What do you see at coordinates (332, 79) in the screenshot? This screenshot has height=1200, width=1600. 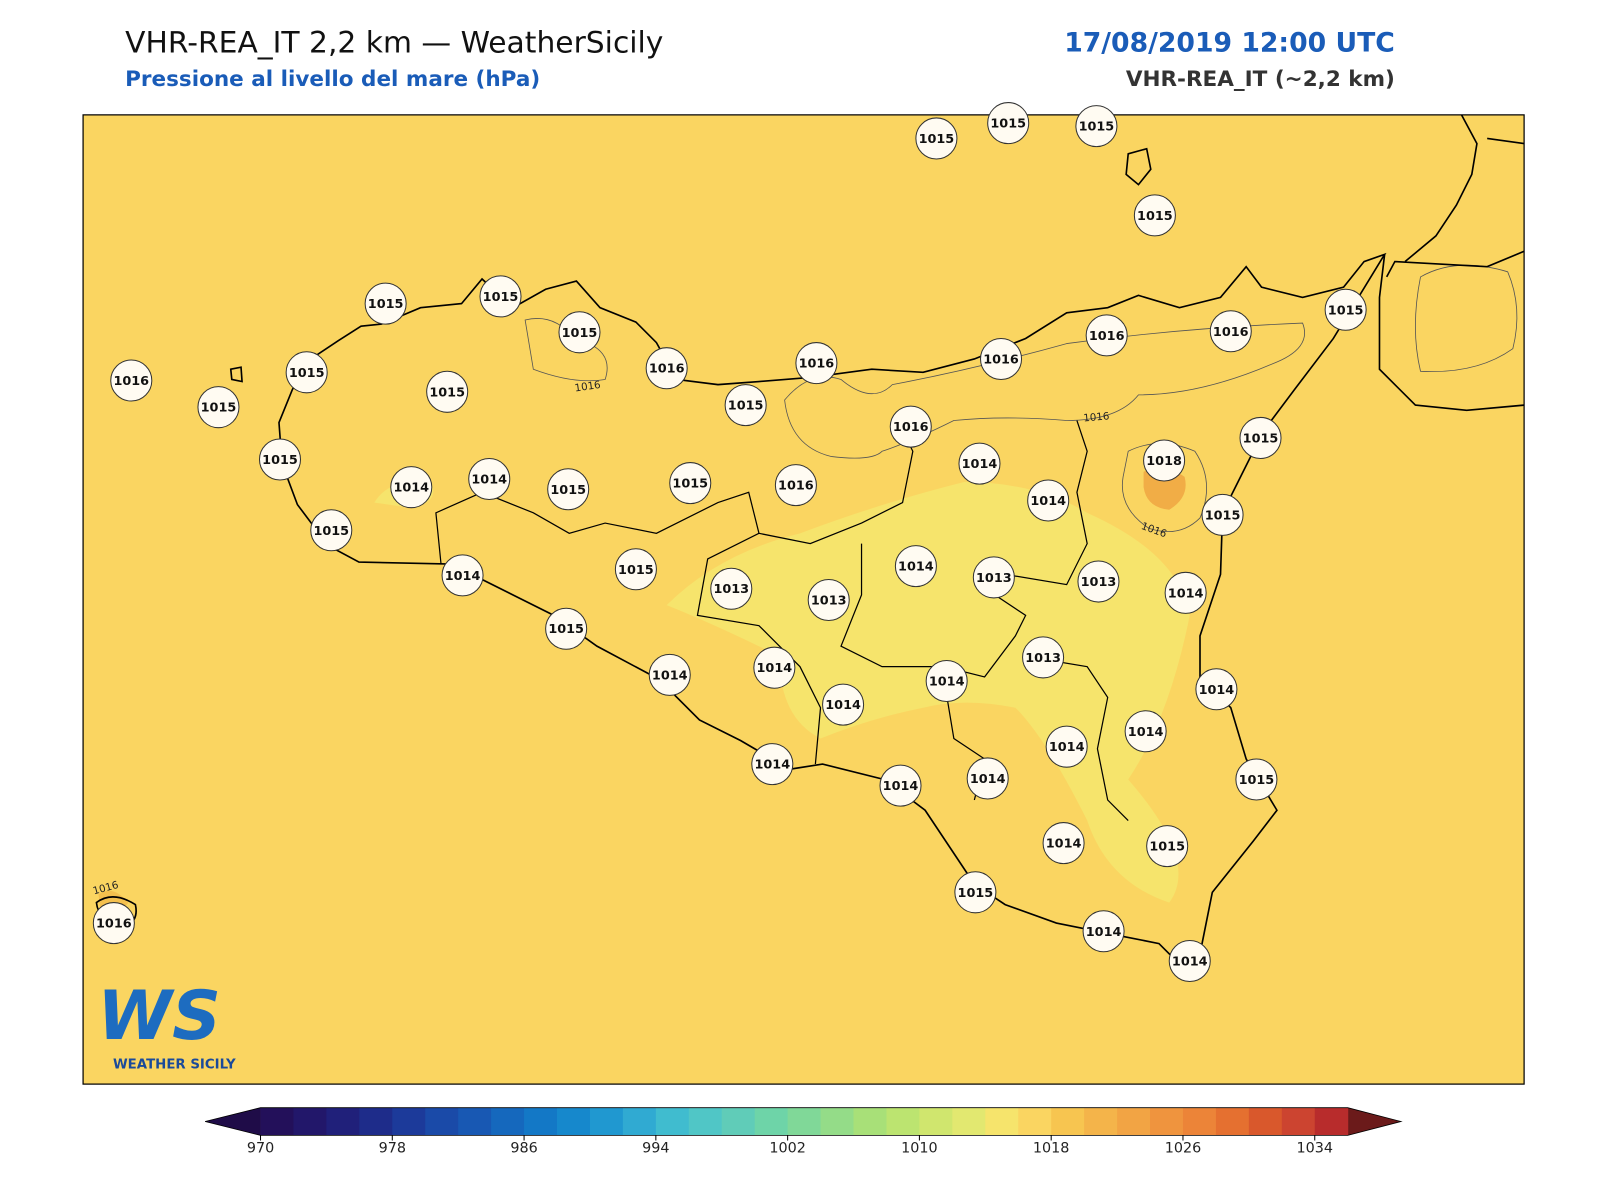 I see `subtitle: Pressione al livello del mare (hPa)` at bounding box center [332, 79].